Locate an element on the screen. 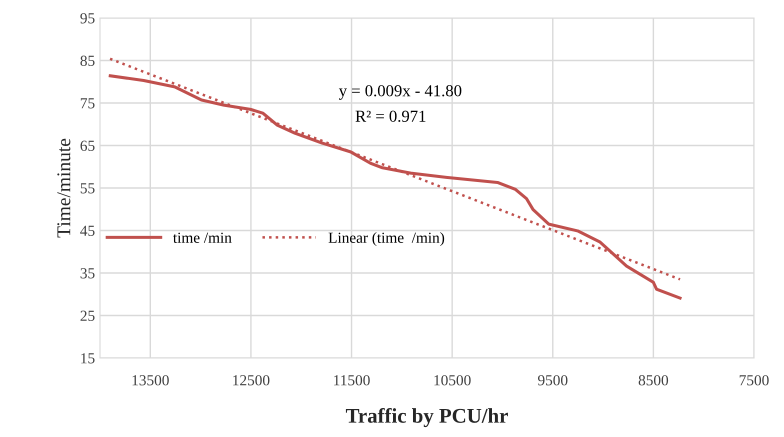 This screenshot has width=784, height=437. y-tick-label: 55 is located at coordinates (87, 188).